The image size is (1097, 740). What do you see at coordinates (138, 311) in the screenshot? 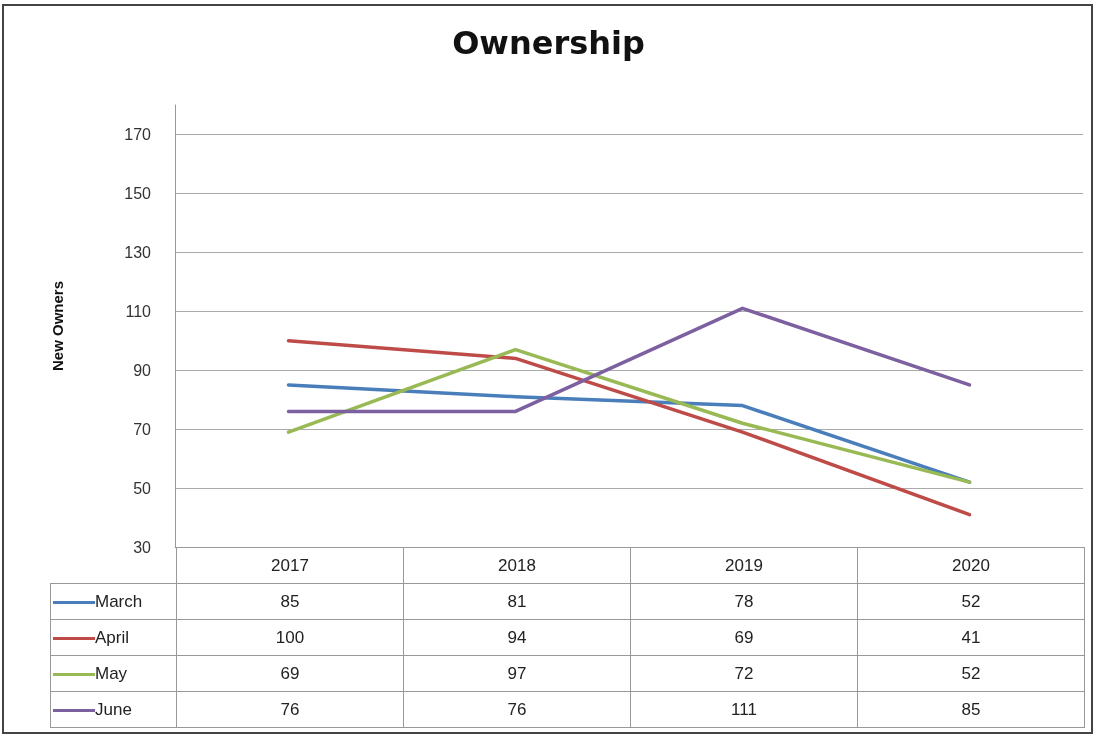
I see `y-tick-label: 110` at bounding box center [138, 311].